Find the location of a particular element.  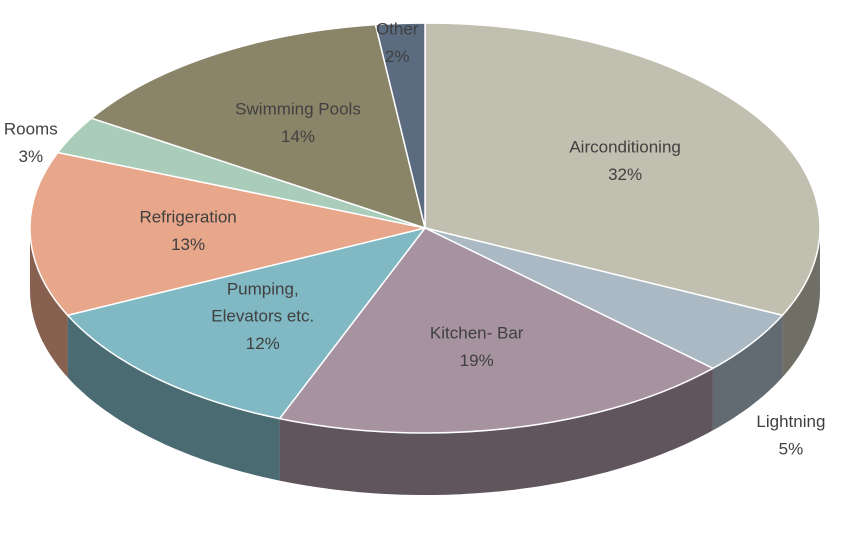

slice-label-line: Refrigeration is located at coordinates (187, 217).